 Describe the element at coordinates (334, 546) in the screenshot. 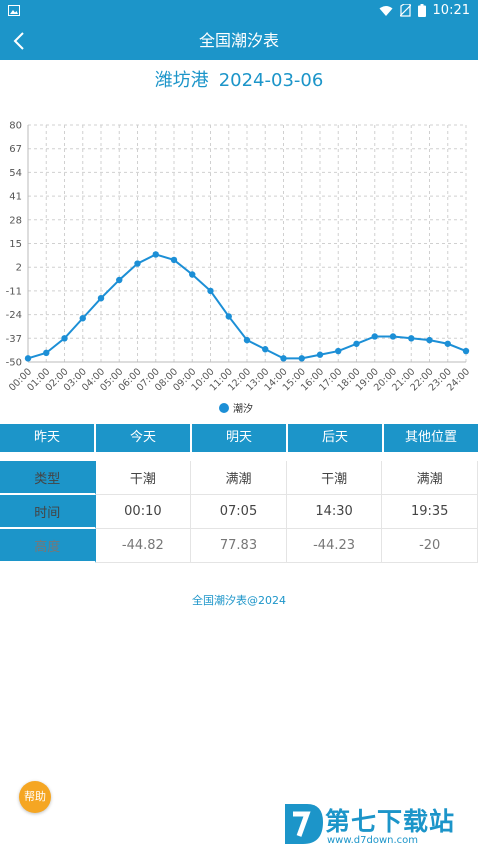

I see `table-cell: -44.23` at that location.